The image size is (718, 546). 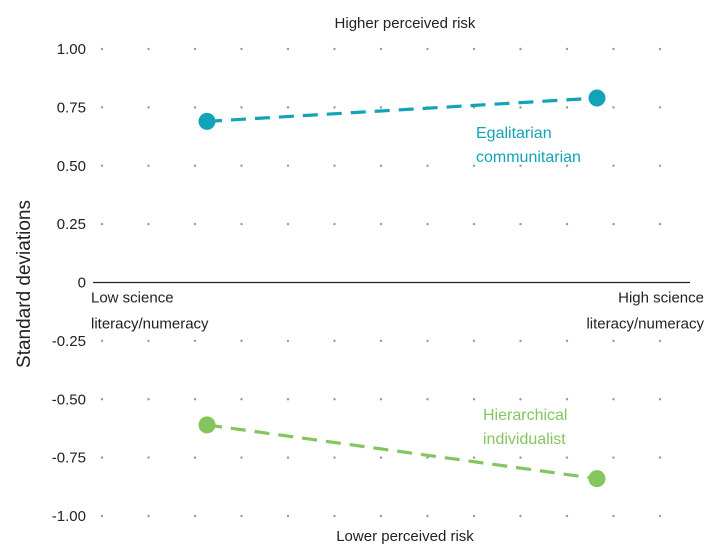 What do you see at coordinates (71, 224) in the screenshot?
I see `y-tick-label: 0.25` at bounding box center [71, 224].